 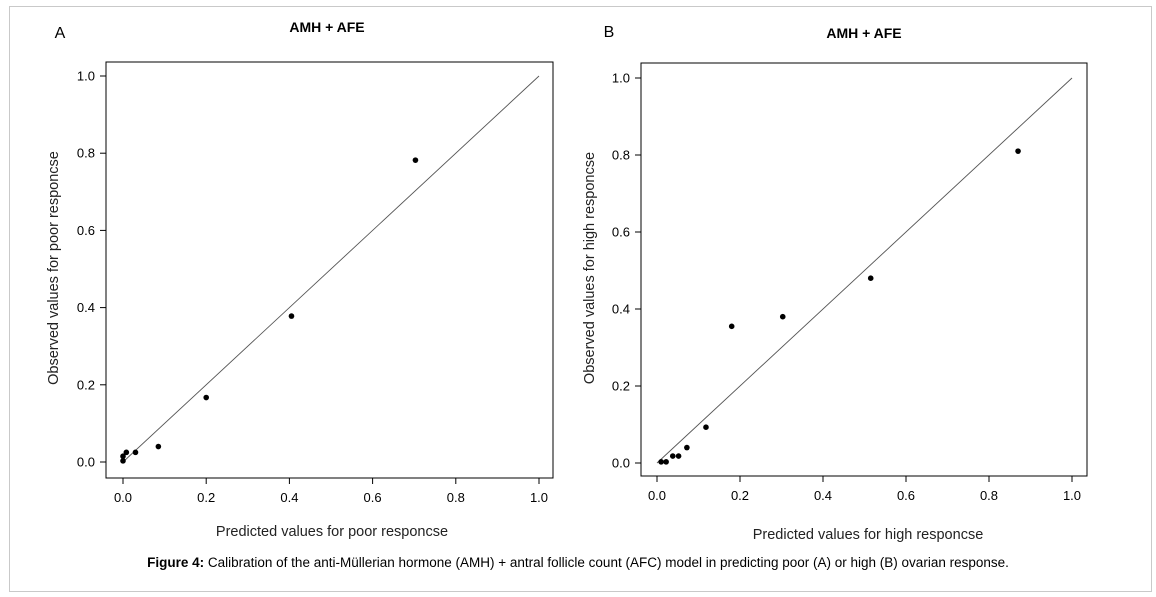 What do you see at coordinates (868, 535) in the screenshot?
I see `x-axis-label: Predicted values for high responcse` at bounding box center [868, 535].